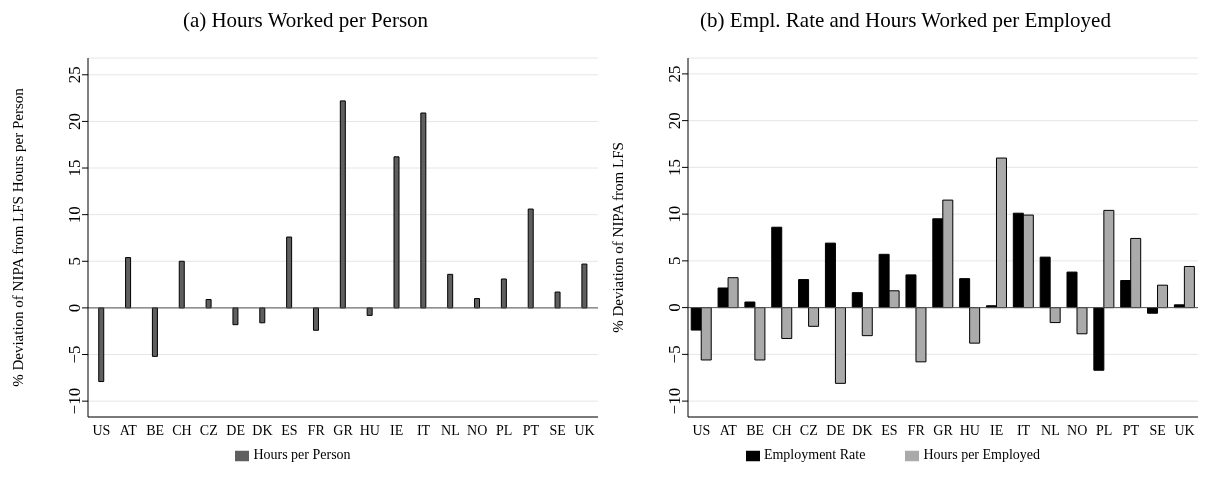 The image size is (1211, 485). What do you see at coordinates (618, 237) in the screenshot?
I see `y-axis-title: % Deviation of NIPA from LFS` at bounding box center [618, 237].